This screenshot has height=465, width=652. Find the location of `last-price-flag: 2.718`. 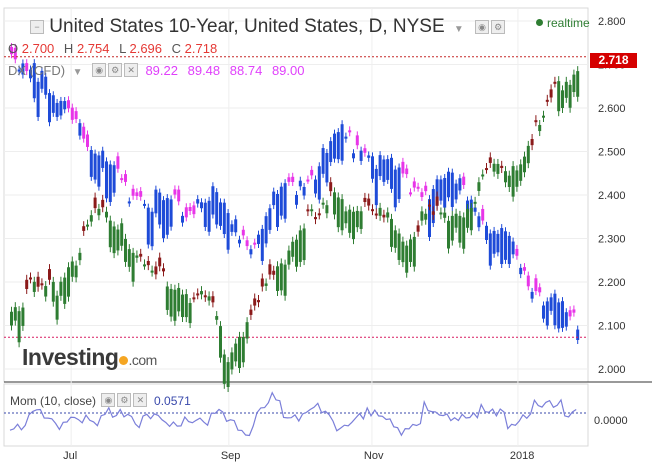

last-price-flag: 2.718 is located at coordinates (613, 60).